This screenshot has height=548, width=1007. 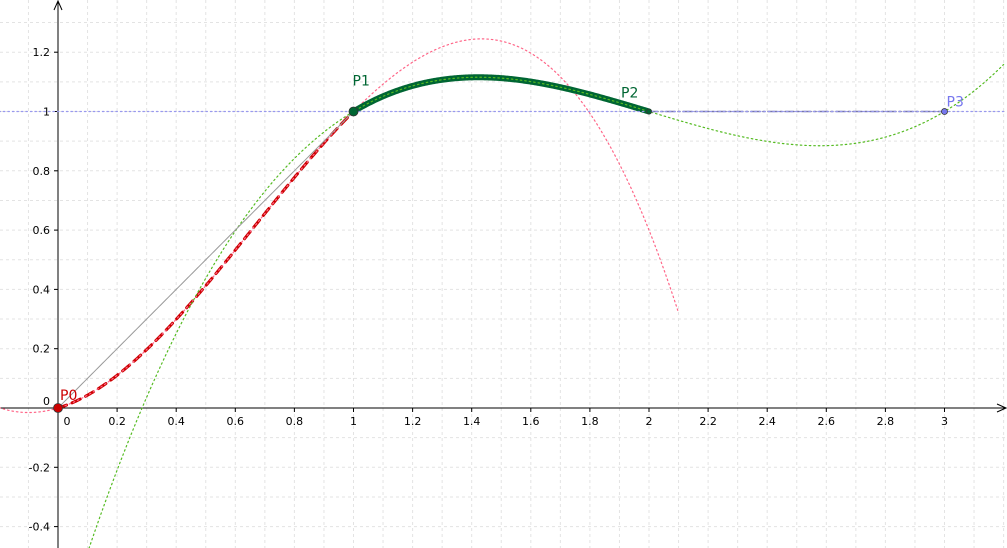 I want to click on point-p1, so click(x=353, y=111).